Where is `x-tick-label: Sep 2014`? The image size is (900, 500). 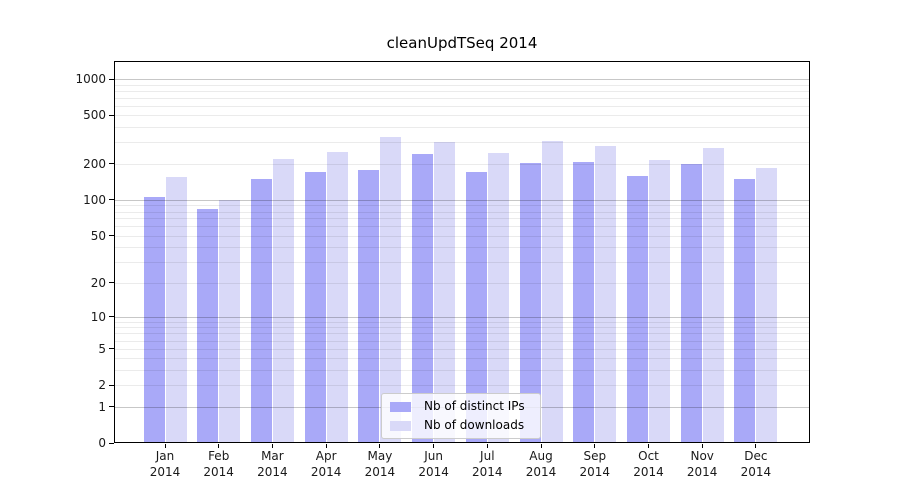 x-tick-label: Sep 2014 is located at coordinates (595, 464).